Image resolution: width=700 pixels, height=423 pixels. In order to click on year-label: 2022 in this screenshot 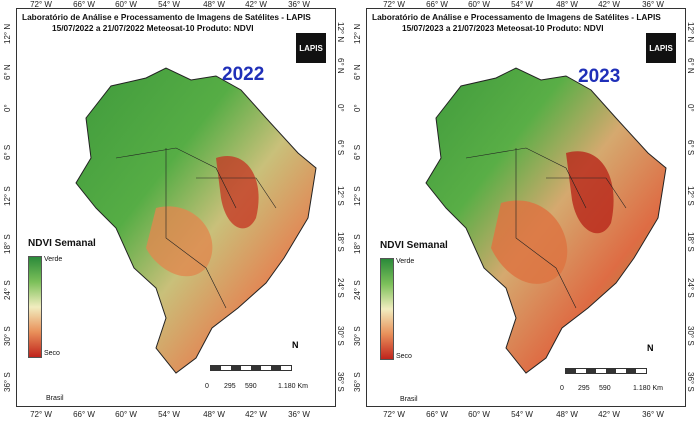, I will do `click(243, 74)`.